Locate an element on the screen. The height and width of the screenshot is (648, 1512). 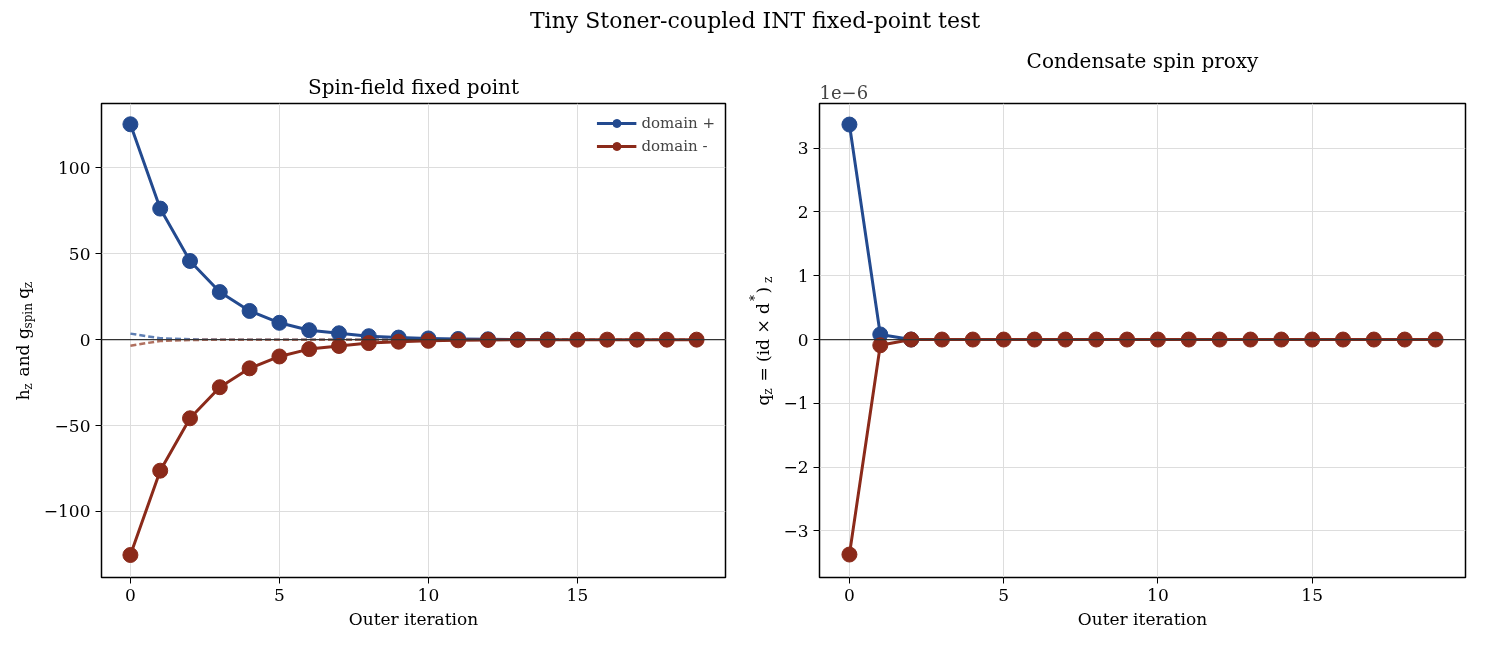
y-tick-label: −100 is located at coordinates (67, 511).